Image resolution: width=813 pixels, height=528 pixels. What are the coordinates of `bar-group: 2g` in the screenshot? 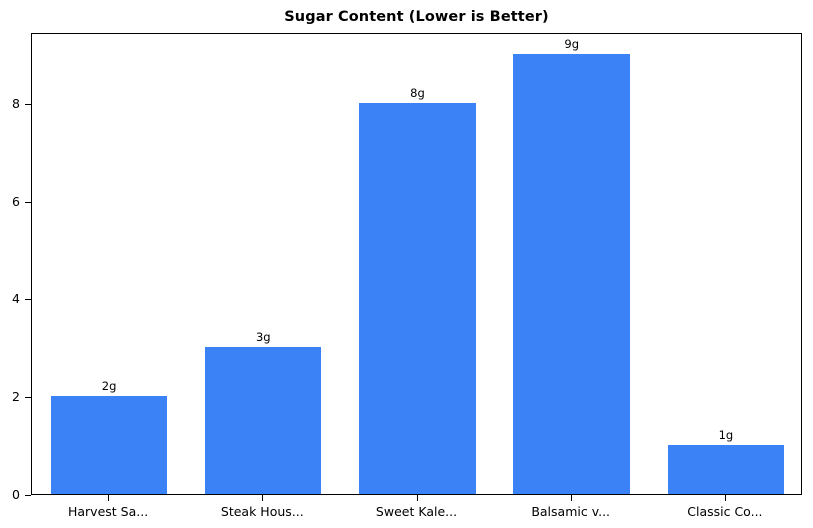 It's located at (109, 263).